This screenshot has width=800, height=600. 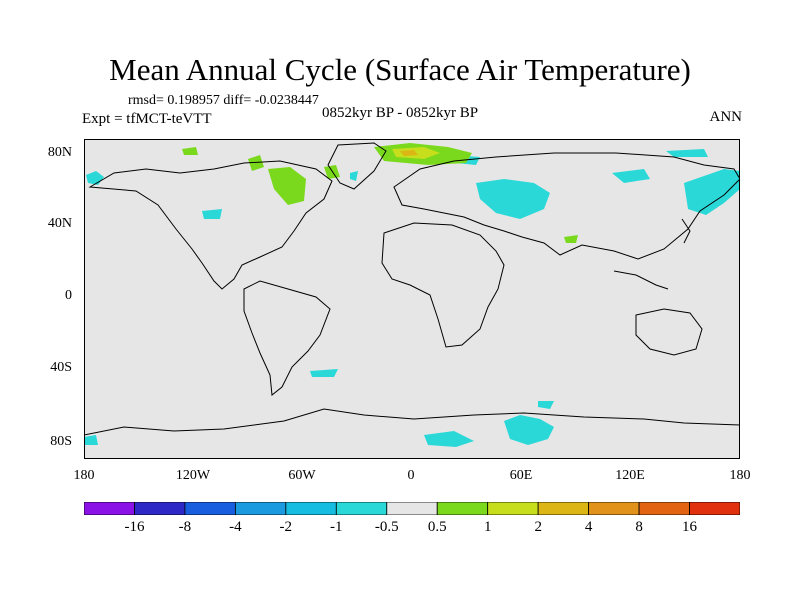 I want to click on cyan-patch-central-siberia, so click(x=631, y=176).